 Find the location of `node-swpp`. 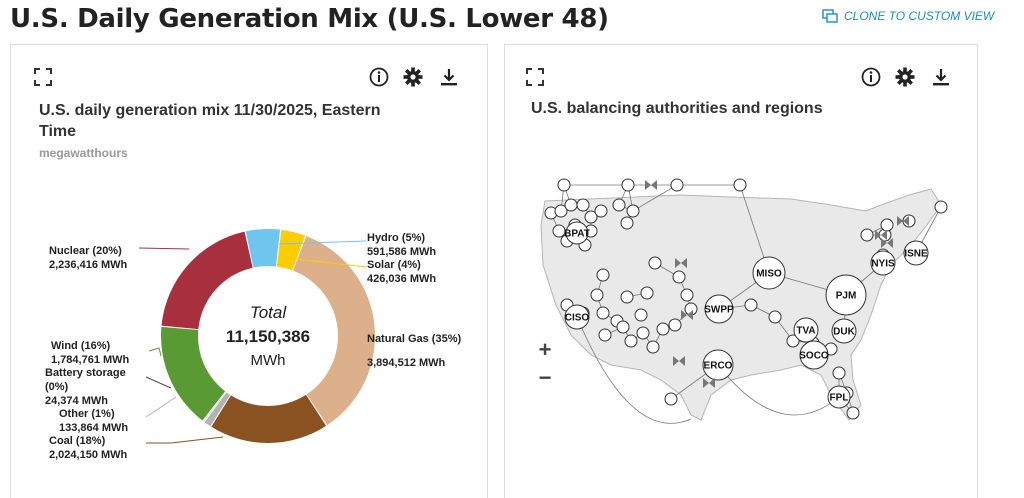

node-swpp is located at coordinates (719, 309).